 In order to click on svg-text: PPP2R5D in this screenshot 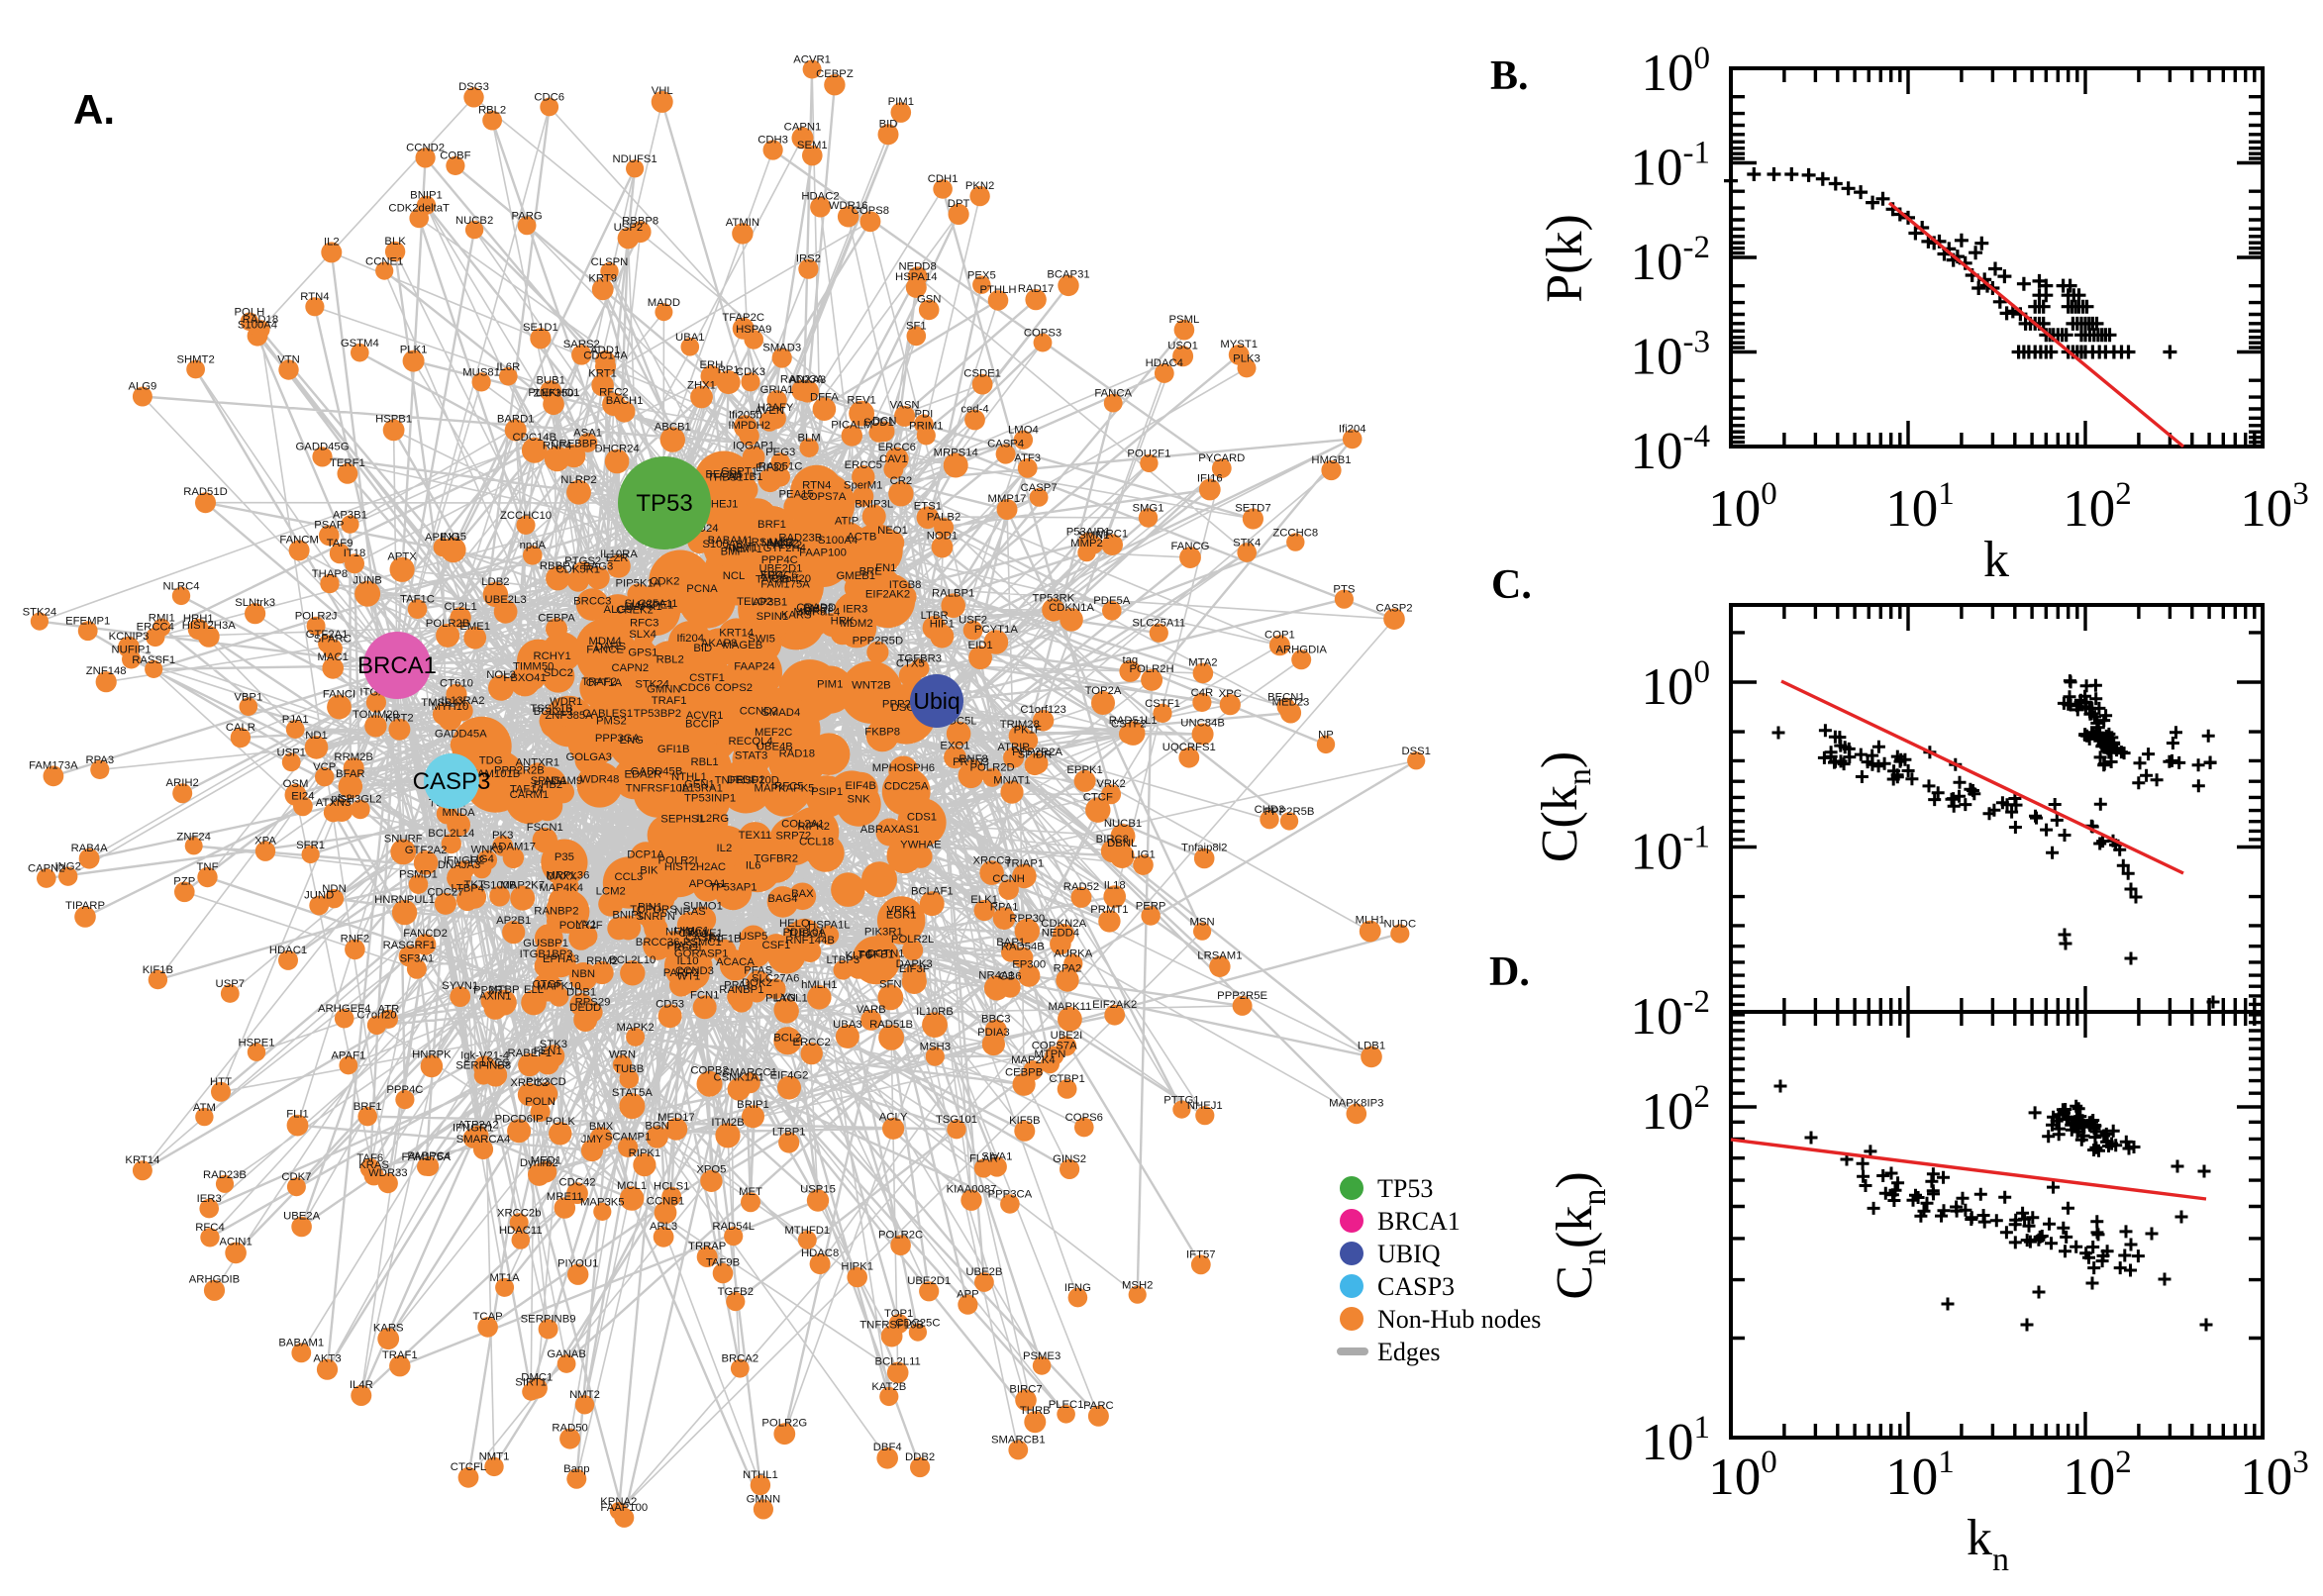, I will do `click(878, 642)`.